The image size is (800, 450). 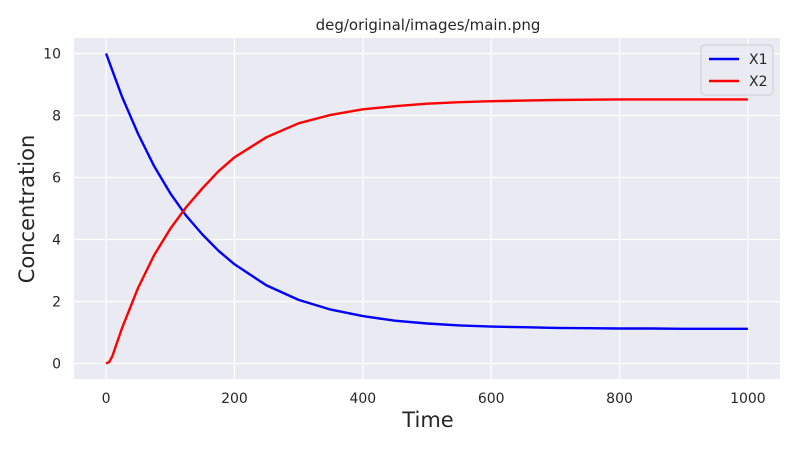 What do you see at coordinates (619, 399) in the screenshot?
I see `x-tick-label: 800` at bounding box center [619, 399].